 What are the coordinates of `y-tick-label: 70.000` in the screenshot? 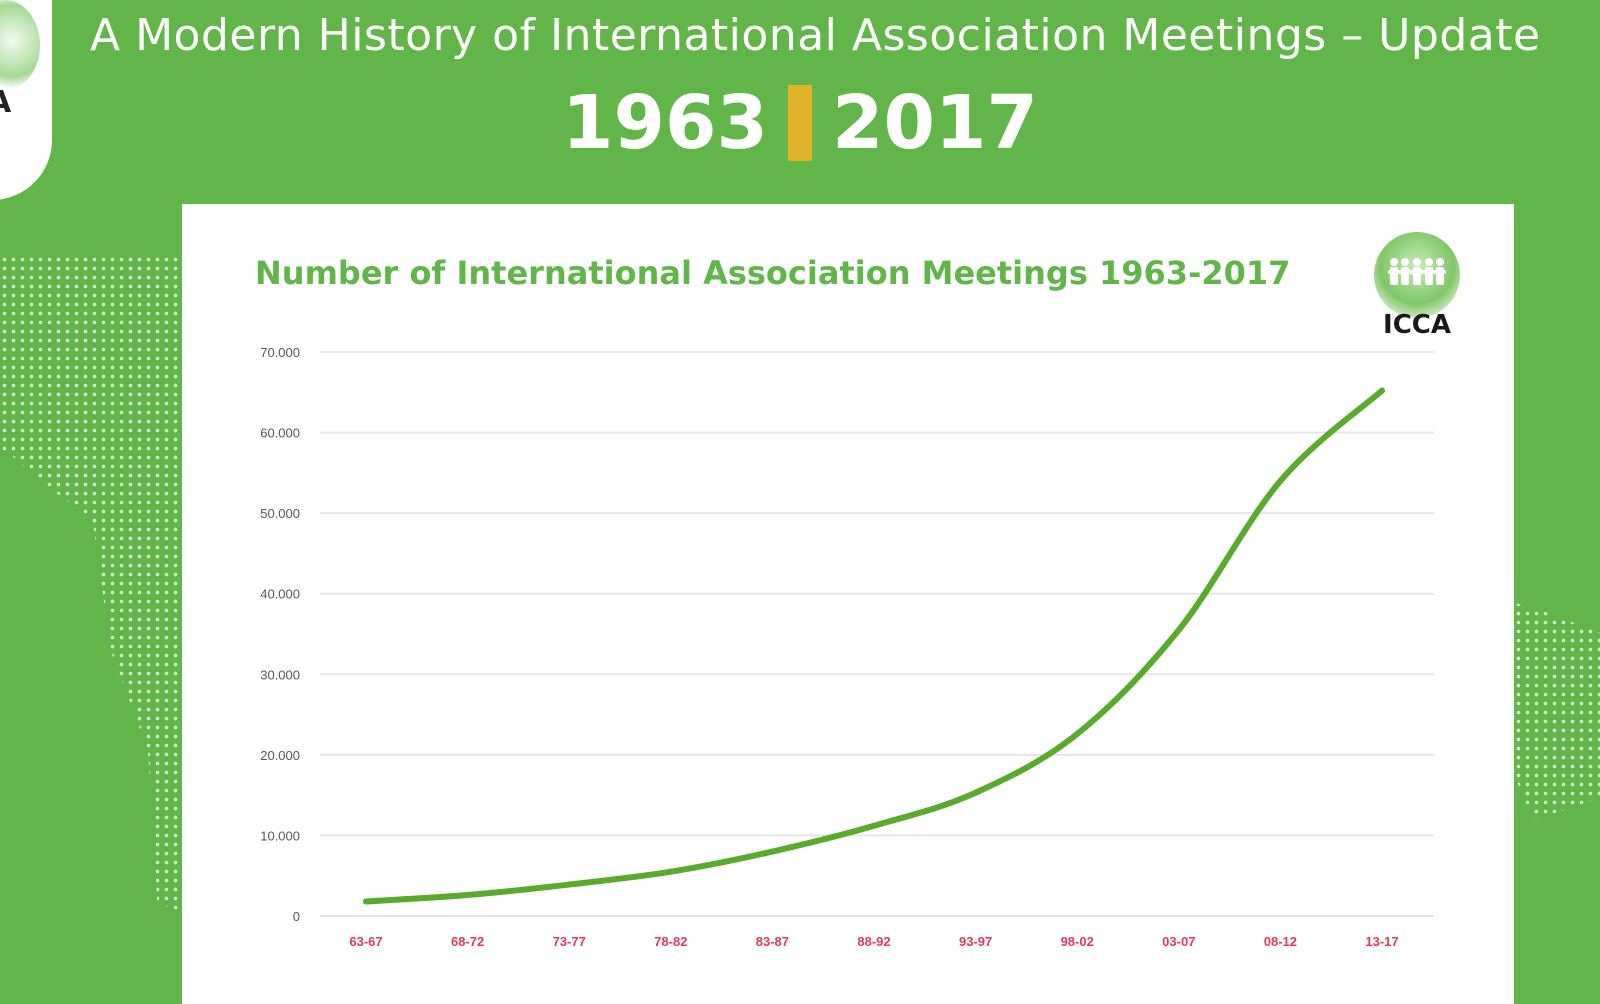 It's located at (280, 352).